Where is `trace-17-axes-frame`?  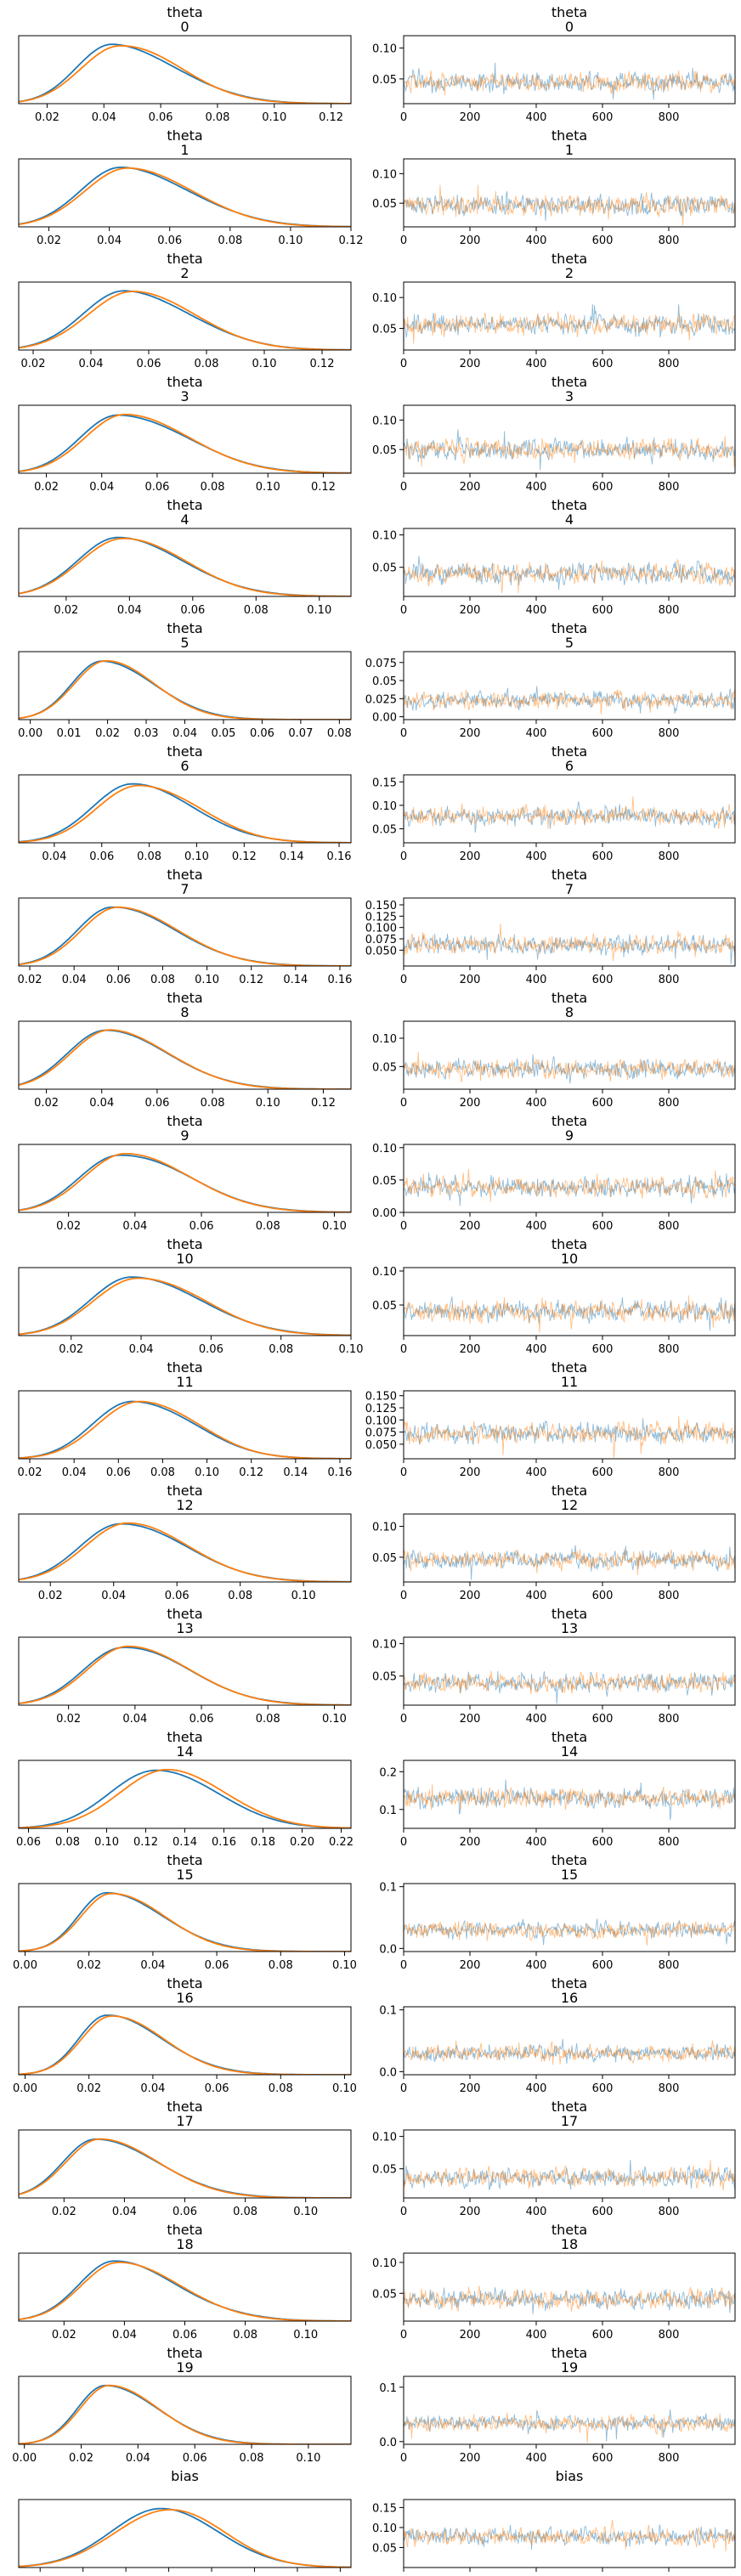 trace-17-axes-frame is located at coordinates (569, 2164).